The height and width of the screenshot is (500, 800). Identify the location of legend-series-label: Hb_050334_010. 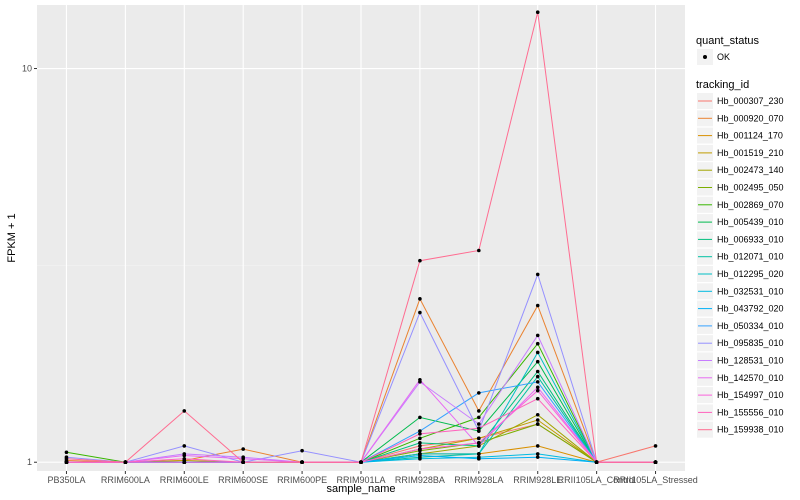
(750, 326).